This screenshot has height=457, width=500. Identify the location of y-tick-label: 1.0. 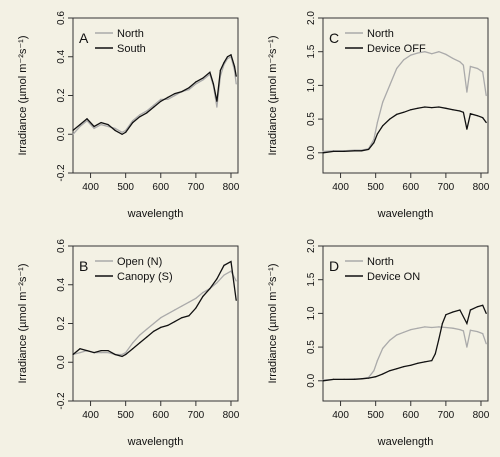
(311, 85).